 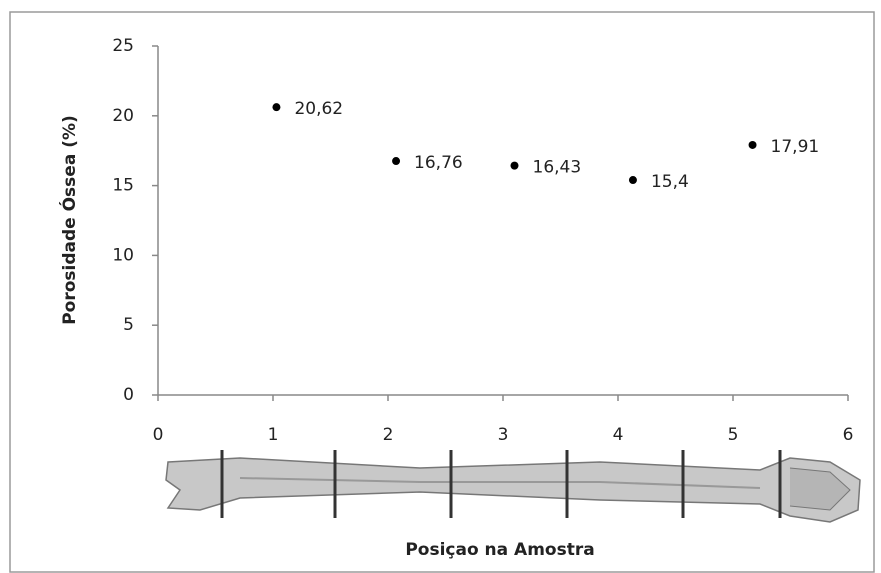 What do you see at coordinates (438, 163) in the screenshot?
I see `data-label: 16,76` at bounding box center [438, 163].